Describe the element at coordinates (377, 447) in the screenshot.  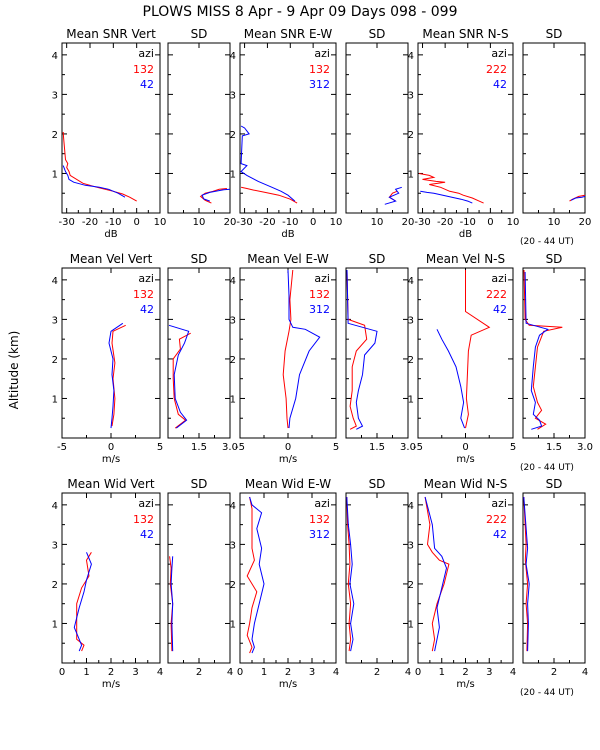
I see `x-tick-label: 1.5` at that location.